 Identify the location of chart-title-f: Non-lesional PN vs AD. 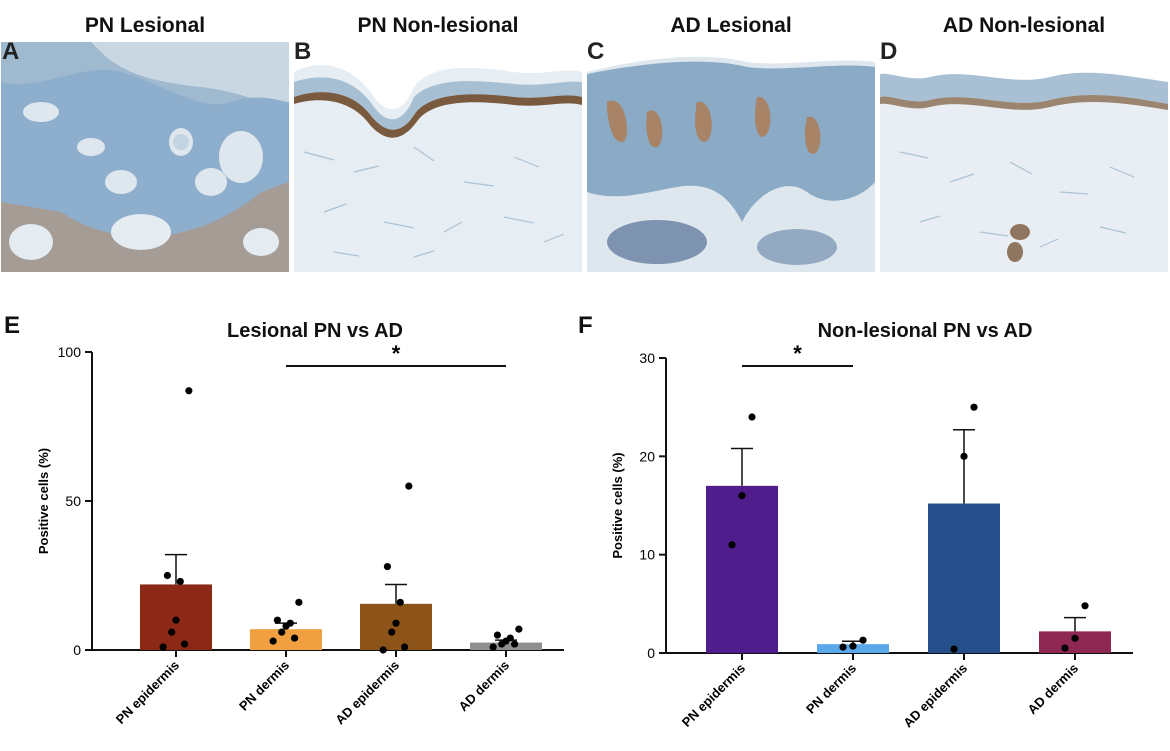
(925, 331).